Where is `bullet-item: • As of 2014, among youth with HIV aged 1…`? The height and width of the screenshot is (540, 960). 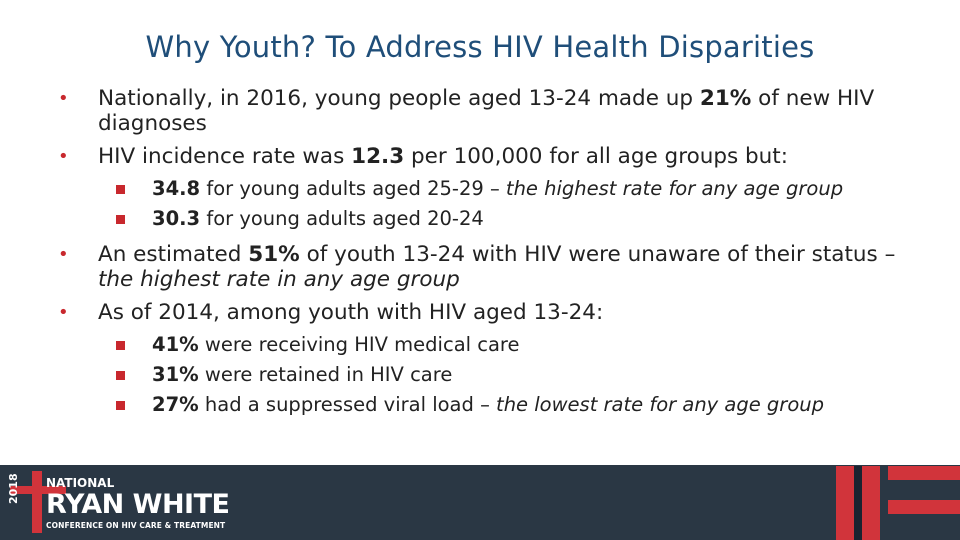
bullet-item: • As of 2014, among youth with HIV aged 1… is located at coordinates (488, 312).